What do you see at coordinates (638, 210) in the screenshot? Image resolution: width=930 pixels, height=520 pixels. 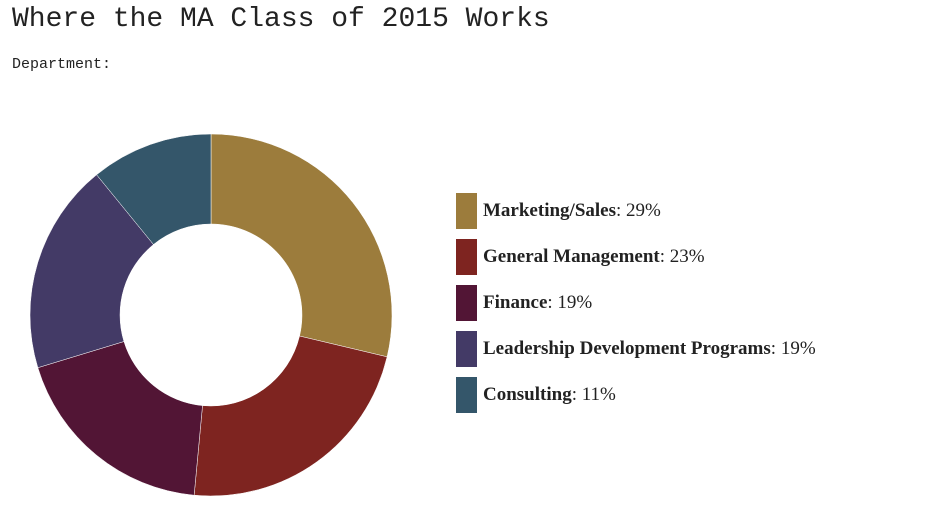 I see `legend-value: : 29%` at bounding box center [638, 210].